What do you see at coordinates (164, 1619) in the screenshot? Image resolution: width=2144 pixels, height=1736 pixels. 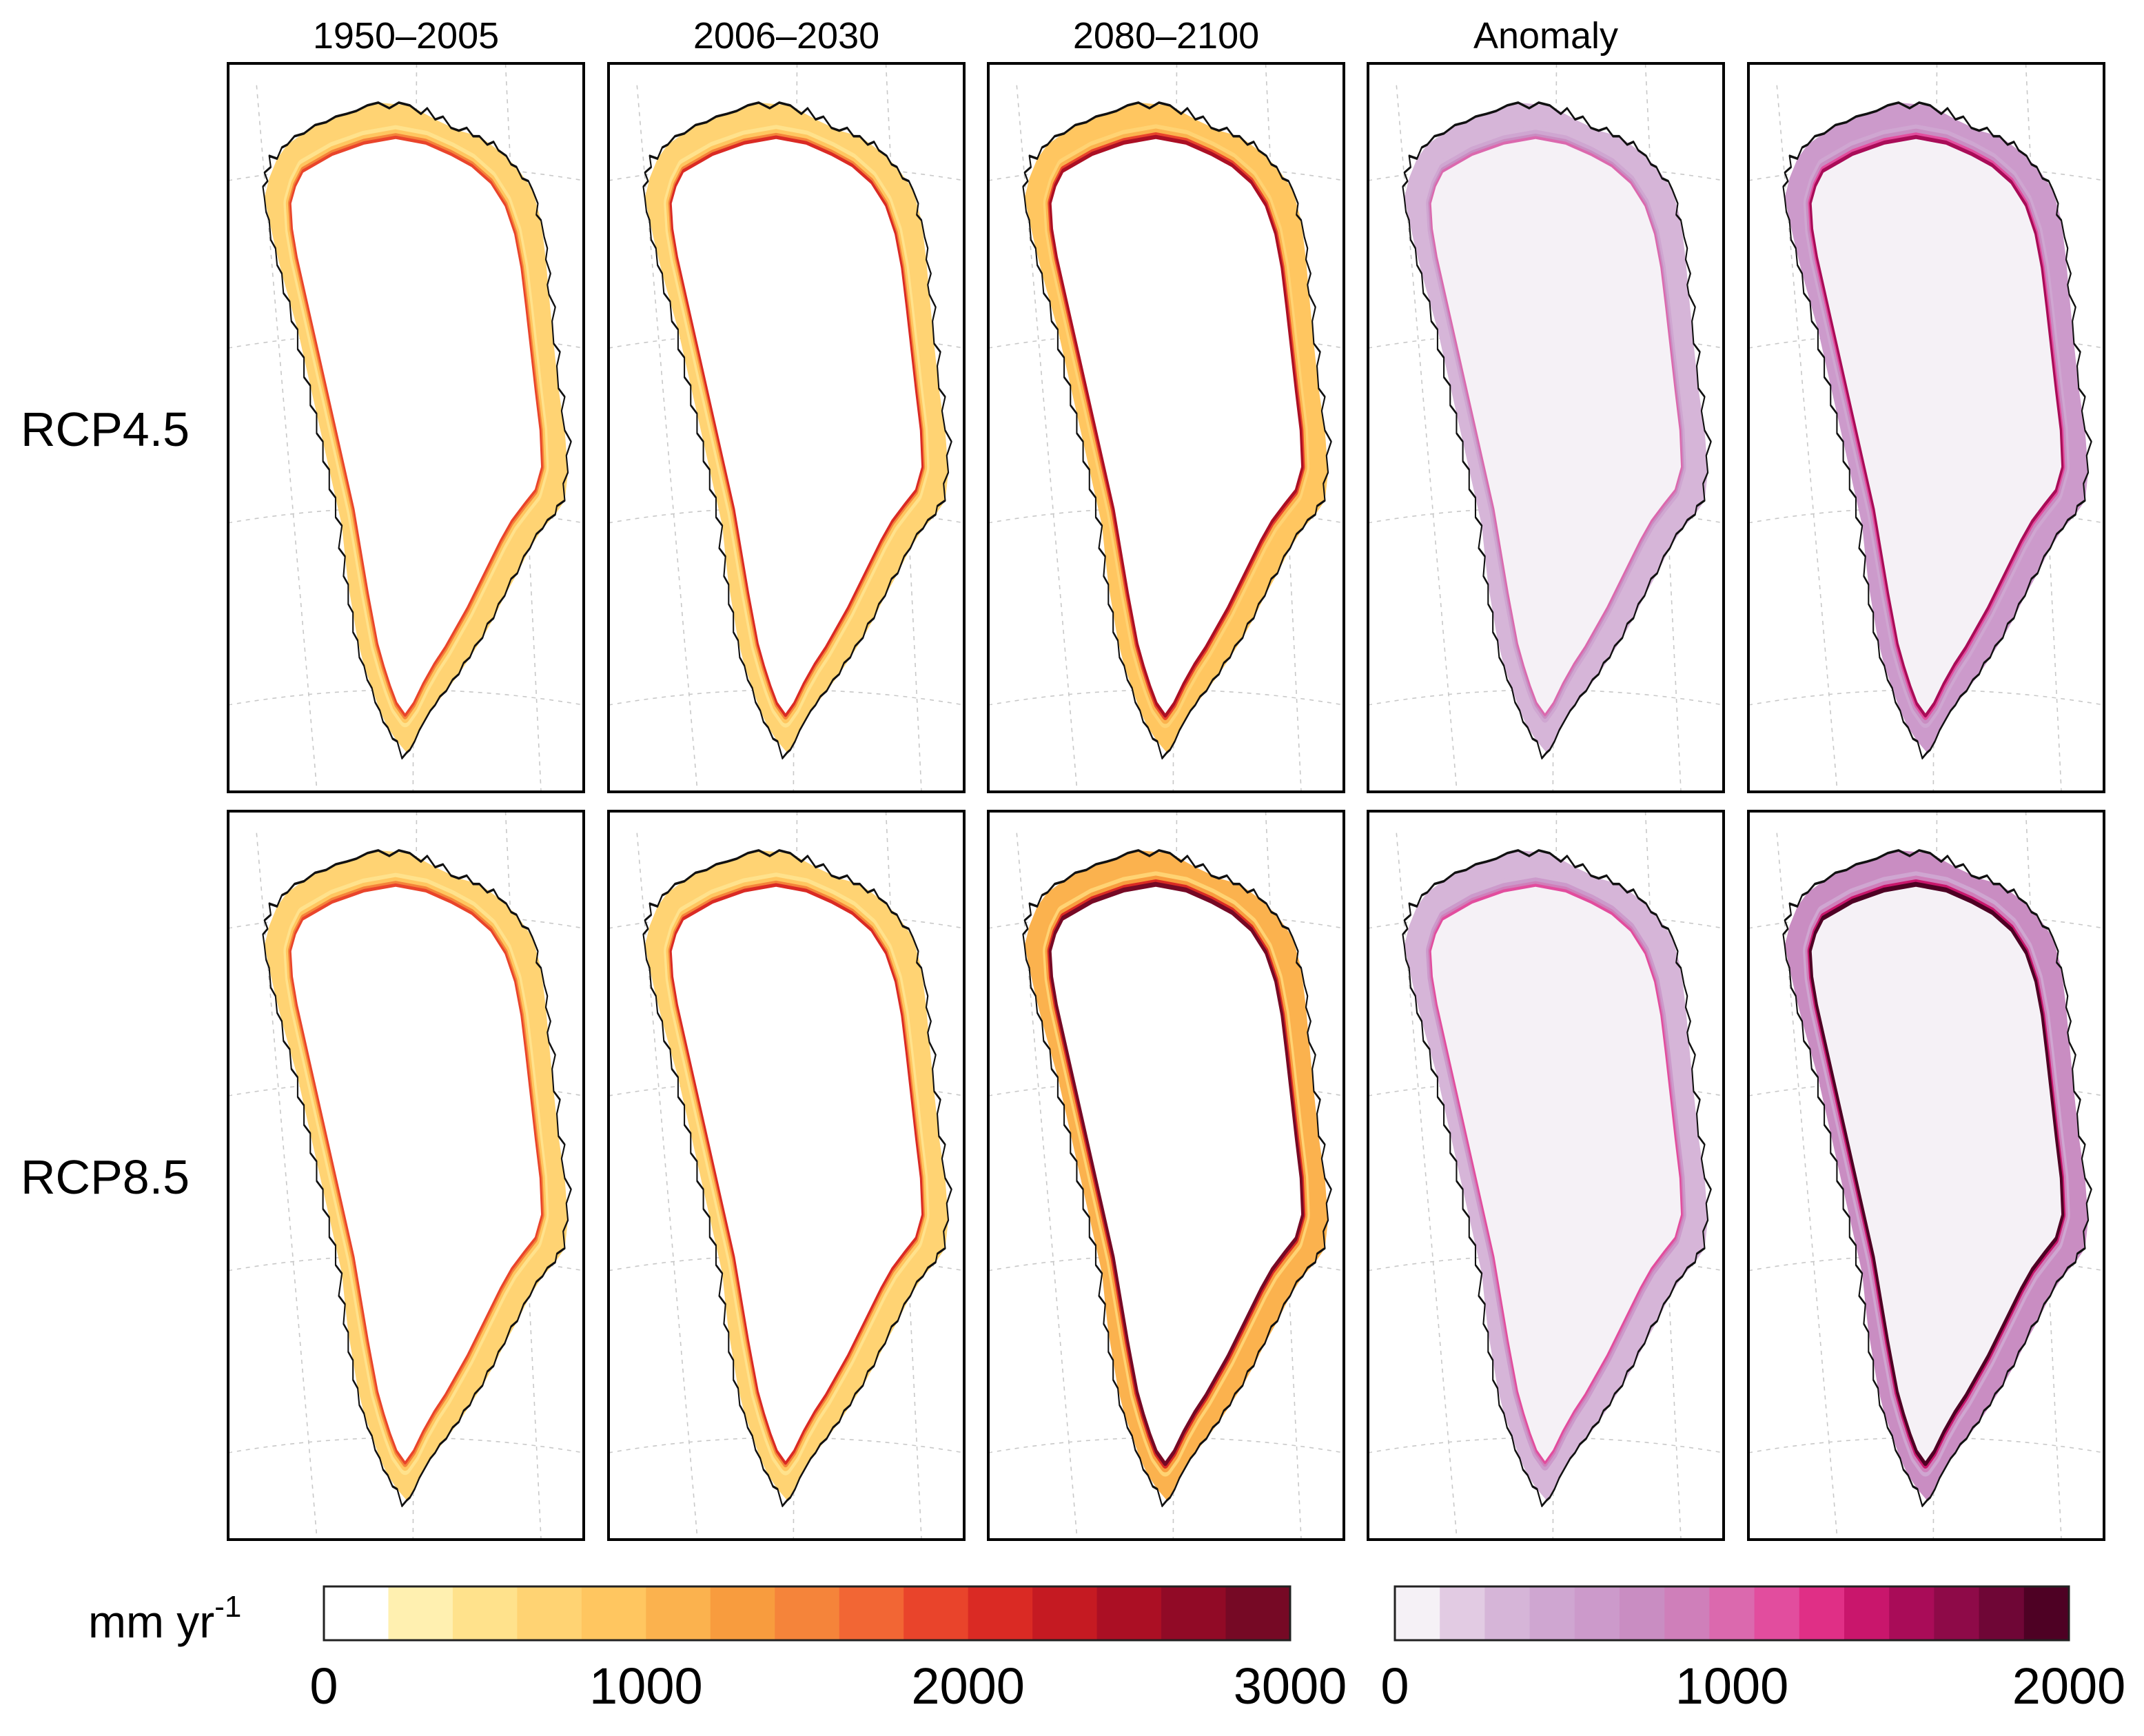 I see `colorbar-unit-label: mm yr-1` at bounding box center [164, 1619].